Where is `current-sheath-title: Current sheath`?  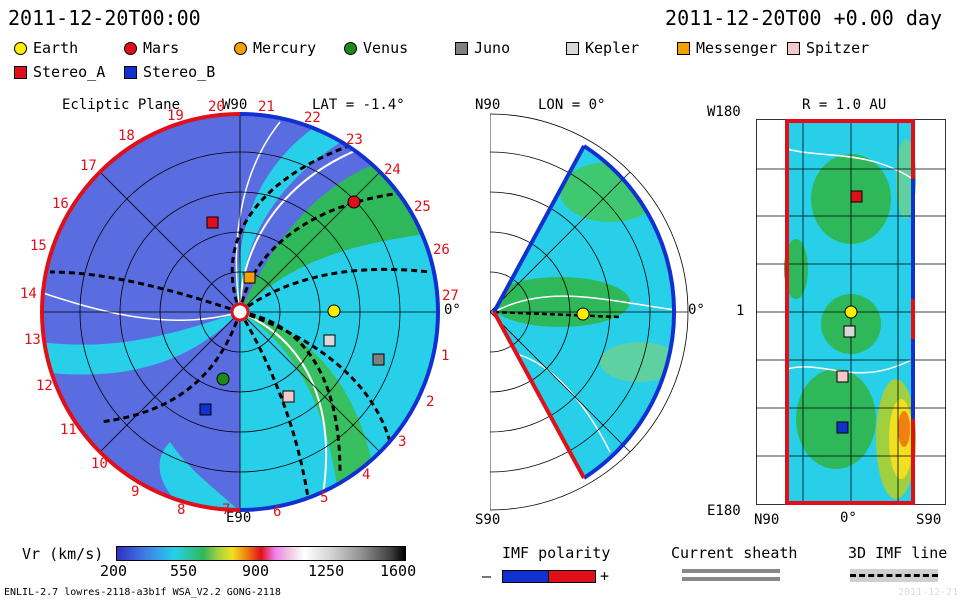 current-sheath-title: Current sheath is located at coordinates (734, 553).